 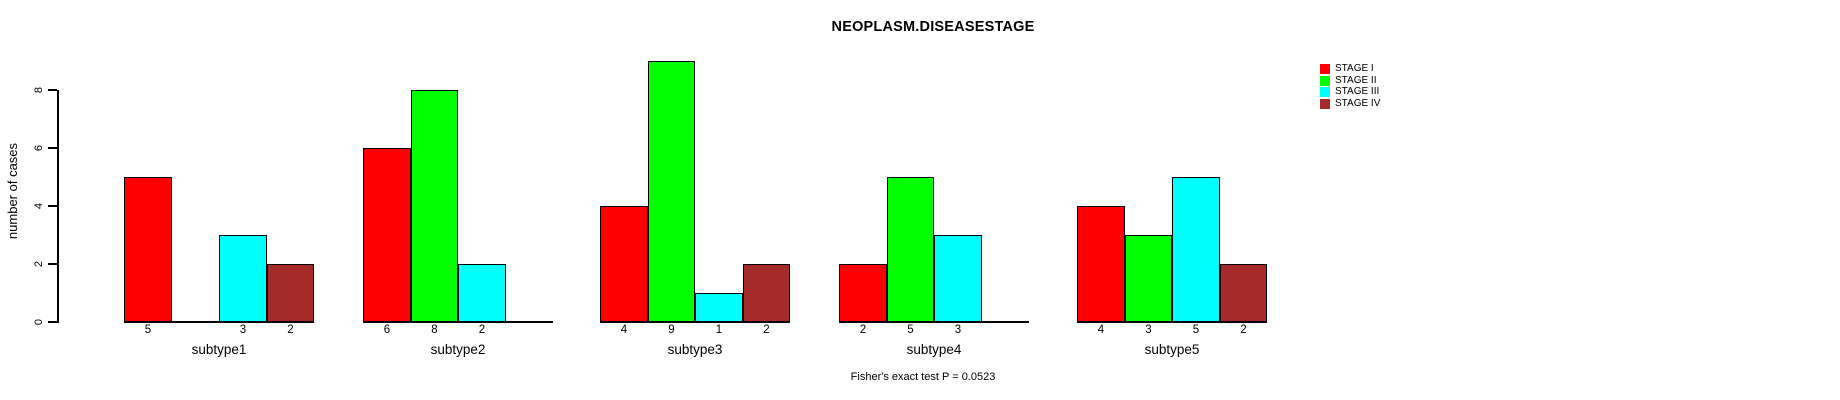 What do you see at coordinates (434, 206) in the screenshot?
I see `bar-stage-ii-subtype2` at bounding box center [434, 206].